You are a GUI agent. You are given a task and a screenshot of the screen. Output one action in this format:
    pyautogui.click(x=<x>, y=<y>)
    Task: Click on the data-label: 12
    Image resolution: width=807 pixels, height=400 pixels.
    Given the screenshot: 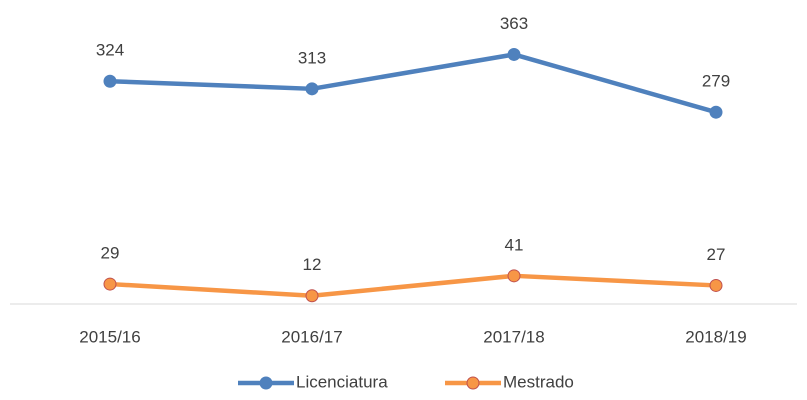 What is the action you would take?
    pyautogui.click(x=312, y=264)
    